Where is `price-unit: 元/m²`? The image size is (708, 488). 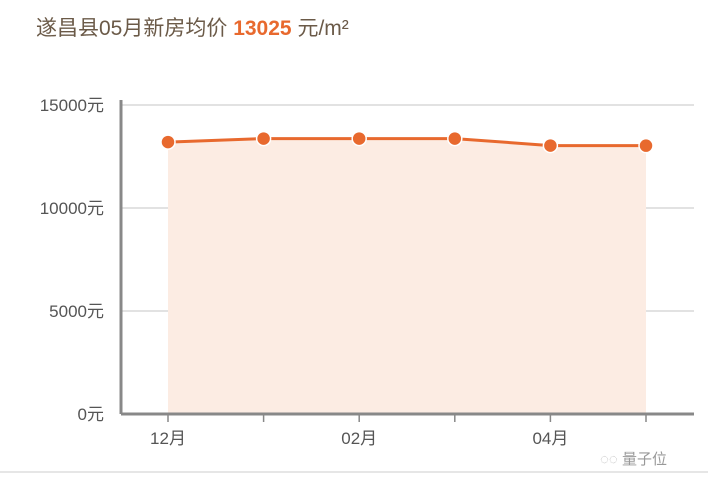
price-unit: 元/m² is located at coordinates (323, 28).